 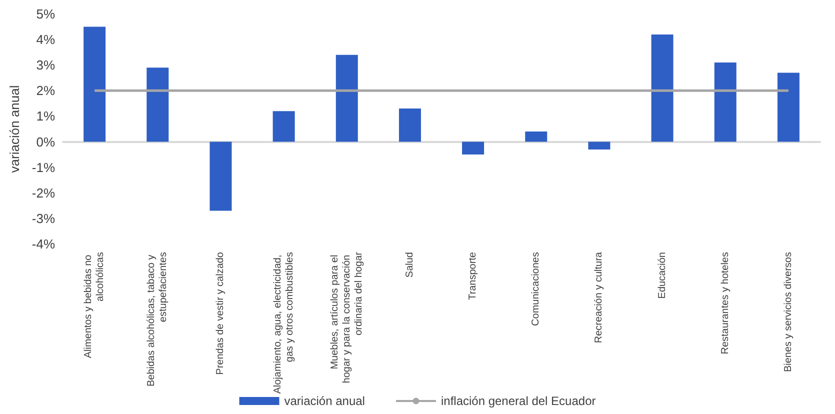 I want to click on x-tick-label: Prendas de vestir y calzado, so click(x=220, y=313).